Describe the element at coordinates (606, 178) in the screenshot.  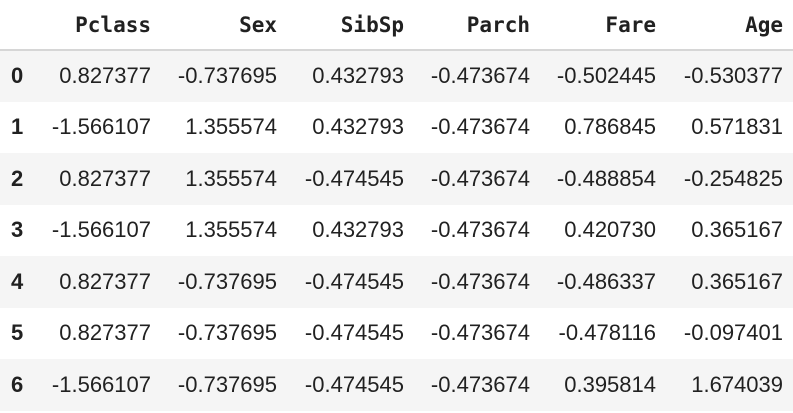
I see `cell-fare: -0.488854` at that location.